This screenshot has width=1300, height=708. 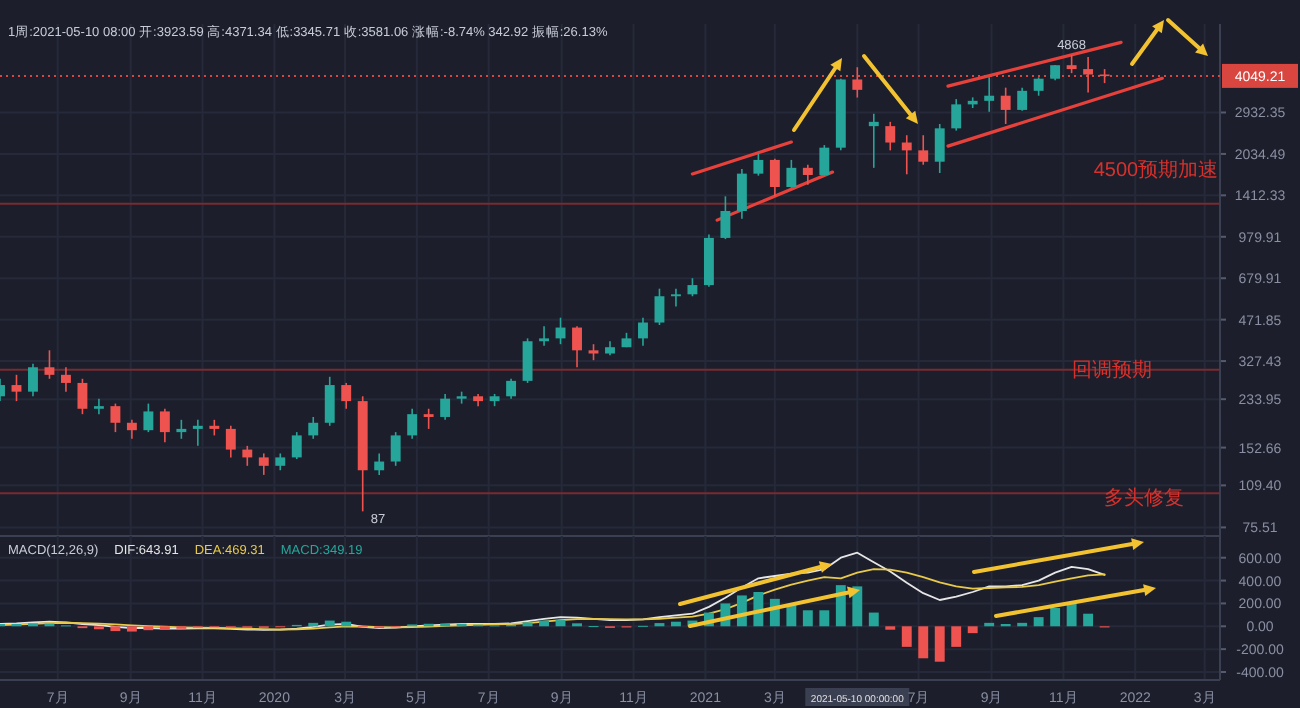 What do you see at coordinates (1156, 170) in the screenshot?
I see `annotation: 4500预期加速` at bounding box center [1156, 170].